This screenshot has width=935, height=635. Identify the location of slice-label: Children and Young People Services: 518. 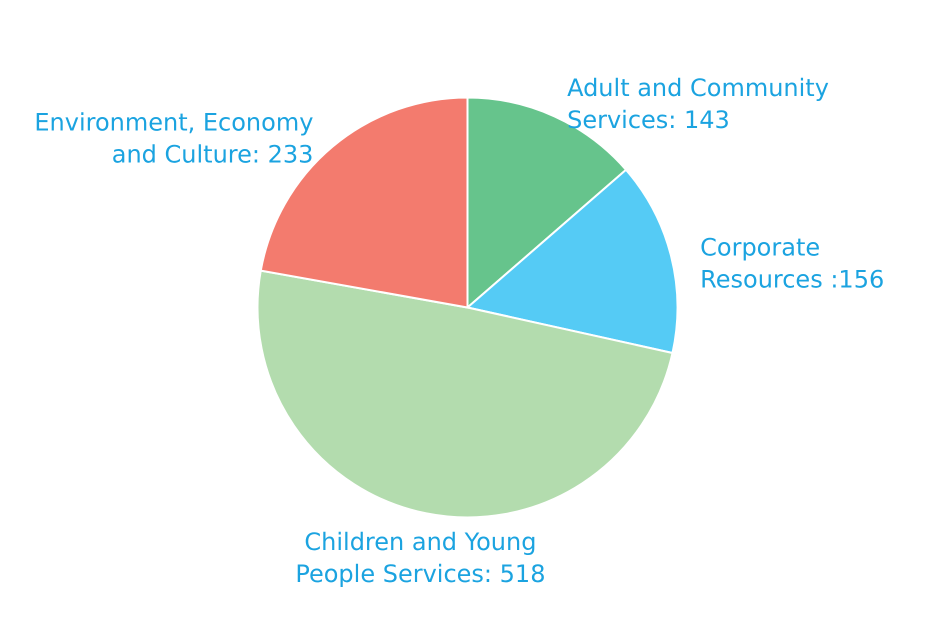
(420, 558).